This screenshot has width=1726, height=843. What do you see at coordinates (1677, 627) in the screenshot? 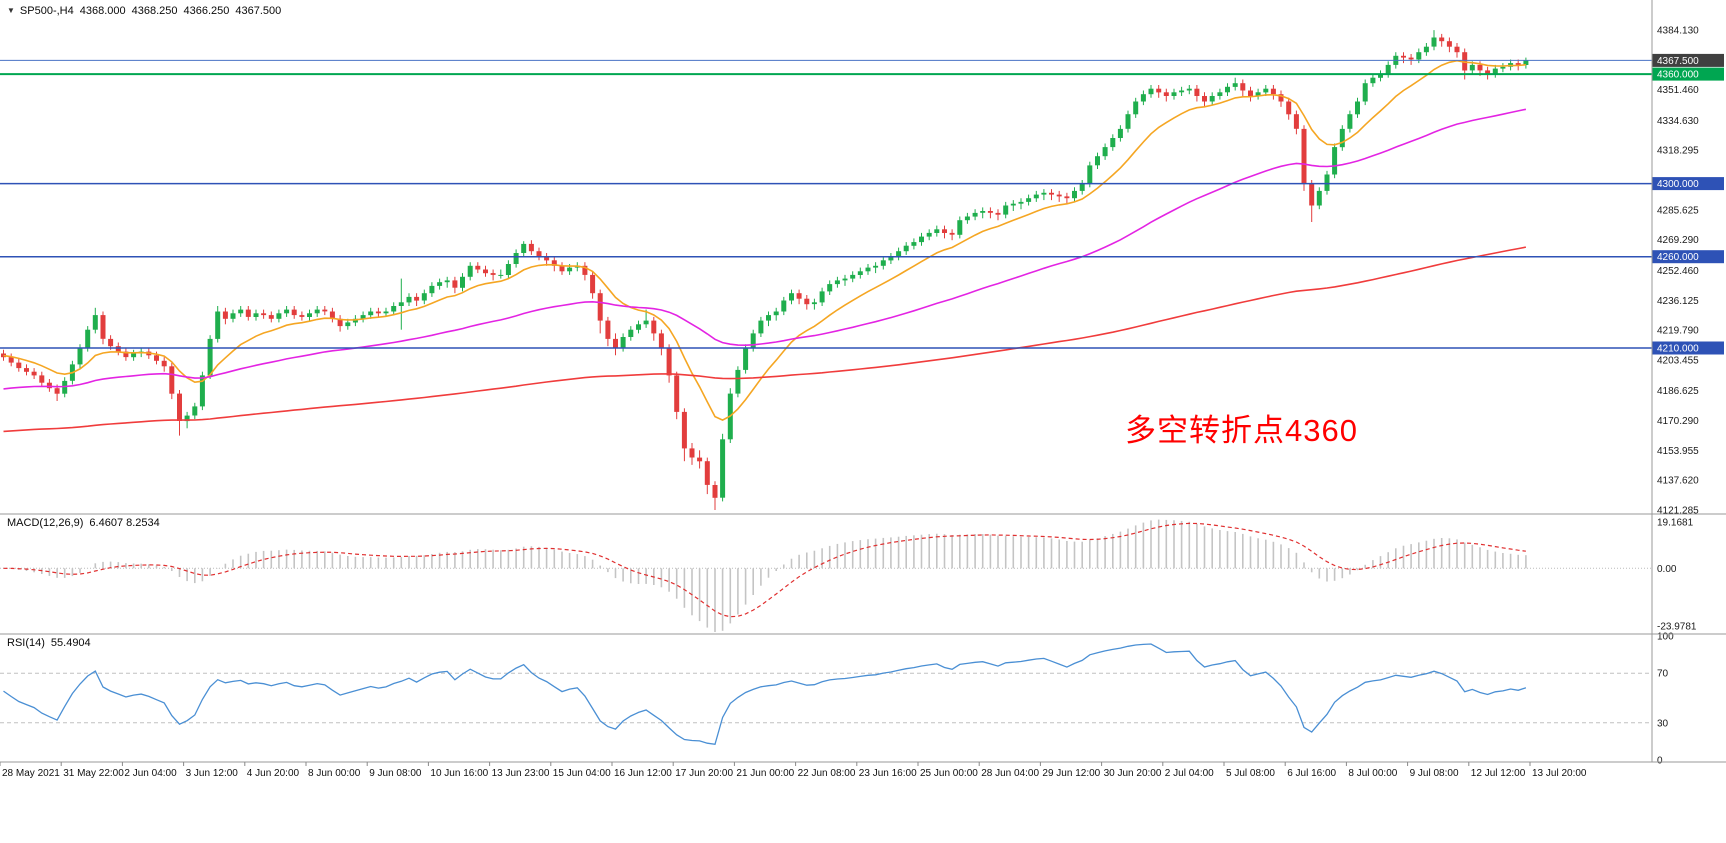
I see `svg-text: -23.9781` at bounding box center [1677, 627].